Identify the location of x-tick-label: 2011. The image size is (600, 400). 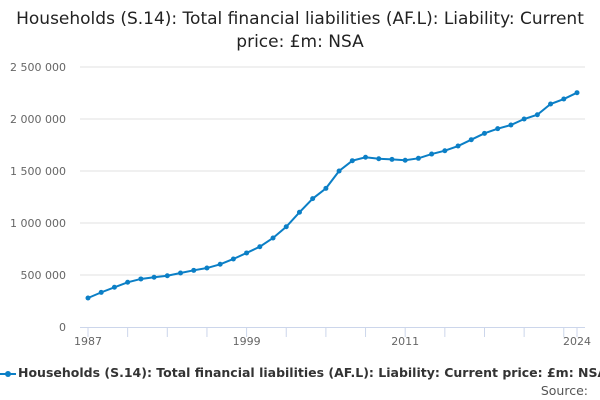
(405, 341).